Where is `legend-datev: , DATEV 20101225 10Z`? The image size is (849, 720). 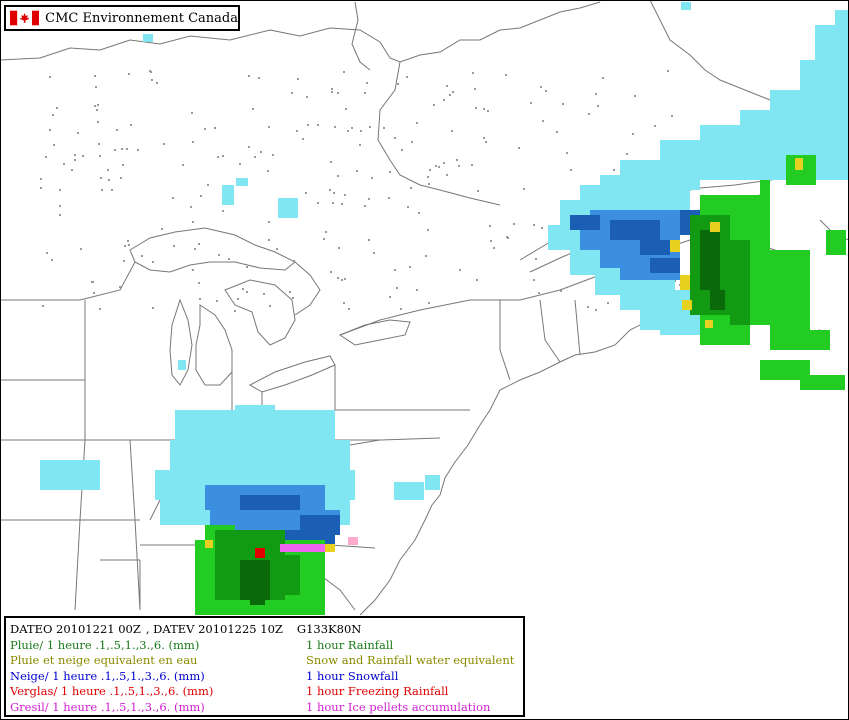 legend-datev: , DATEV 20101225 10Z is located at coordinates (214, 629).